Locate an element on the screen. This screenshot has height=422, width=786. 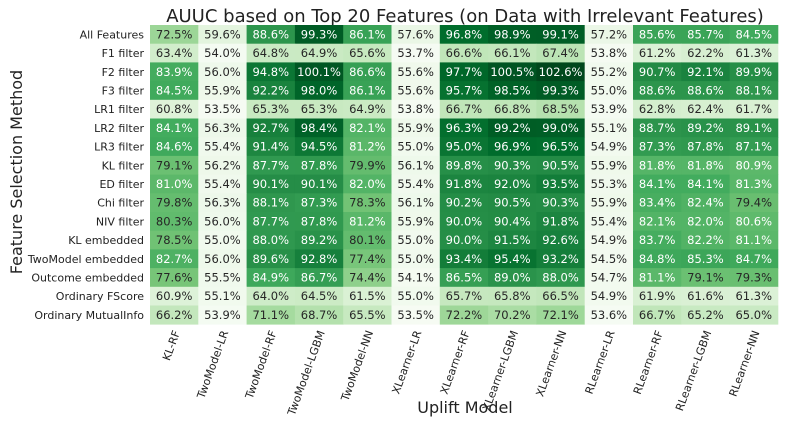
cell-value-label: 79.1% is located at coordinates (174, 165).